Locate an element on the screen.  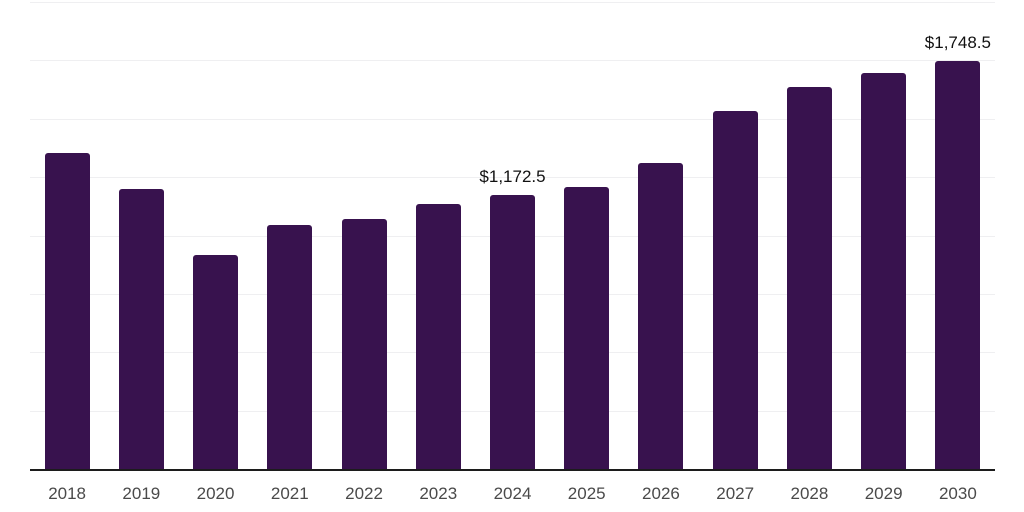
bar-2026 is located at coordinates (661, 316).